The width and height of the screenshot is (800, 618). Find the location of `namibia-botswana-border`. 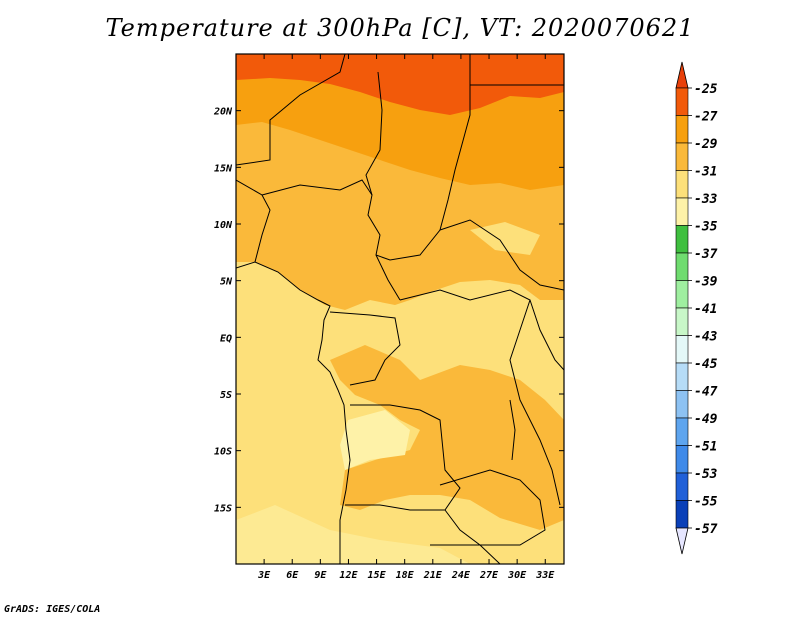

namibia-botswana-border is located at coordinates (465, 554).